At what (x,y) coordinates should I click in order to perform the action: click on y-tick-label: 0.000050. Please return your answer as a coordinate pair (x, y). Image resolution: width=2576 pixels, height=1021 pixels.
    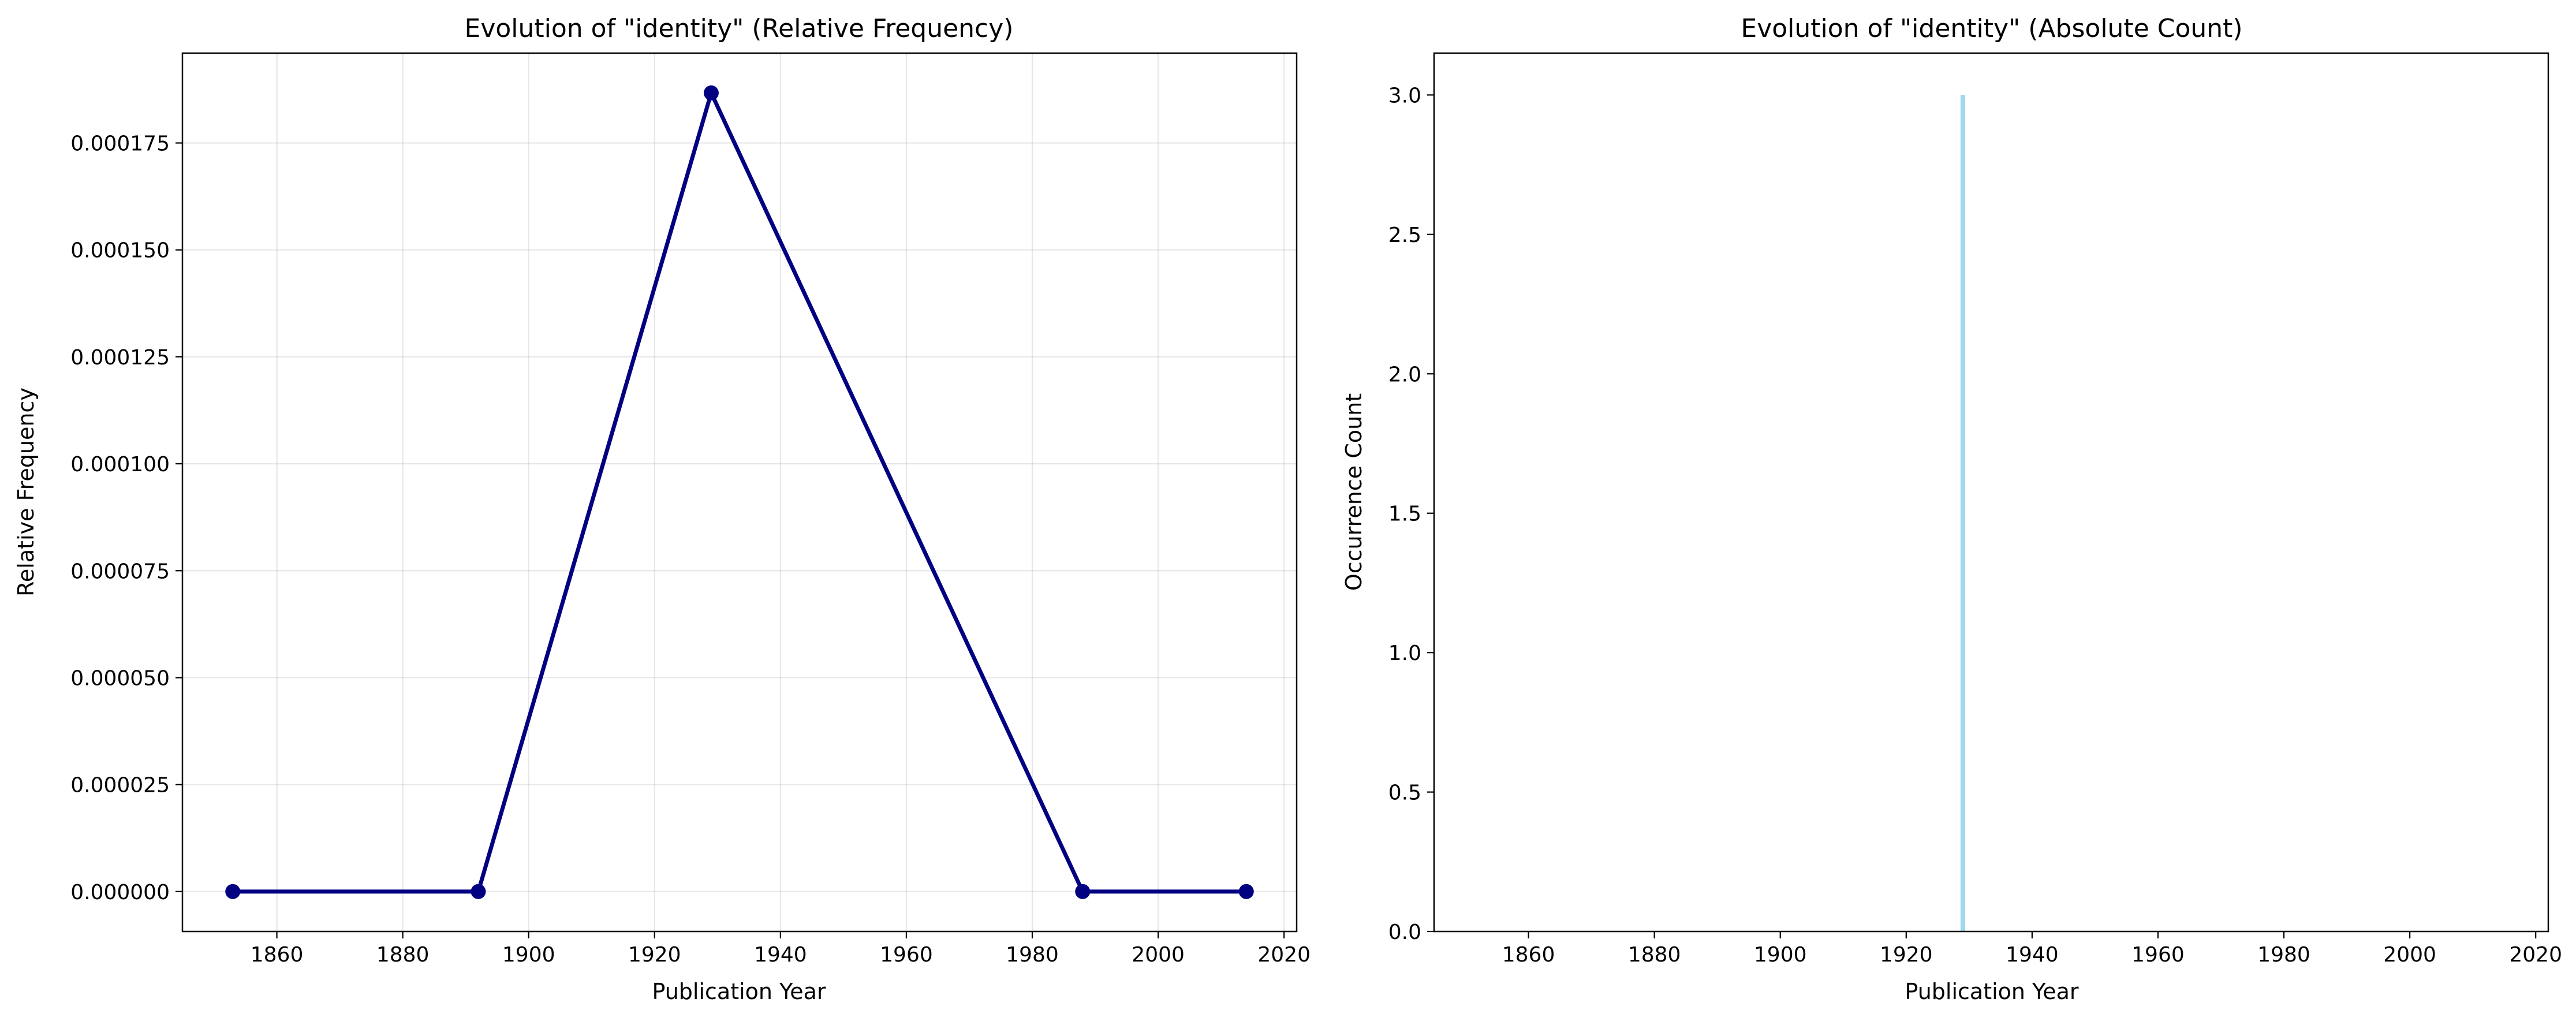
    Looking at the image, I should click on (120, 678).